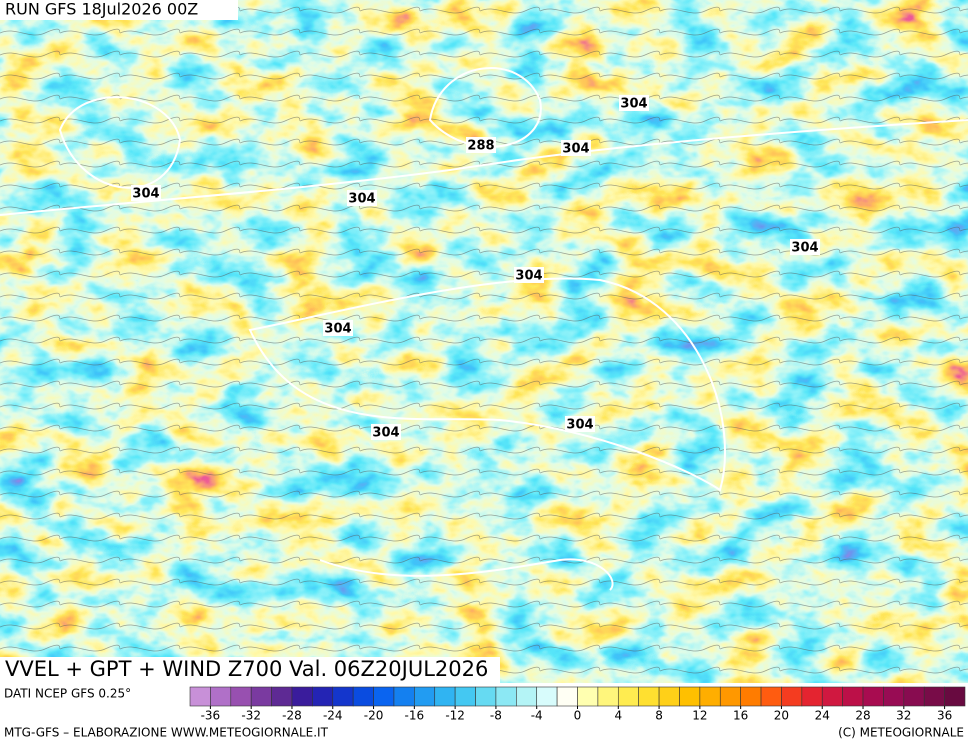  What do you see at coordinates (618, 716) in the screenshot?
I see `colorbar-tick-label: 4` at bounding box center [618, 716].